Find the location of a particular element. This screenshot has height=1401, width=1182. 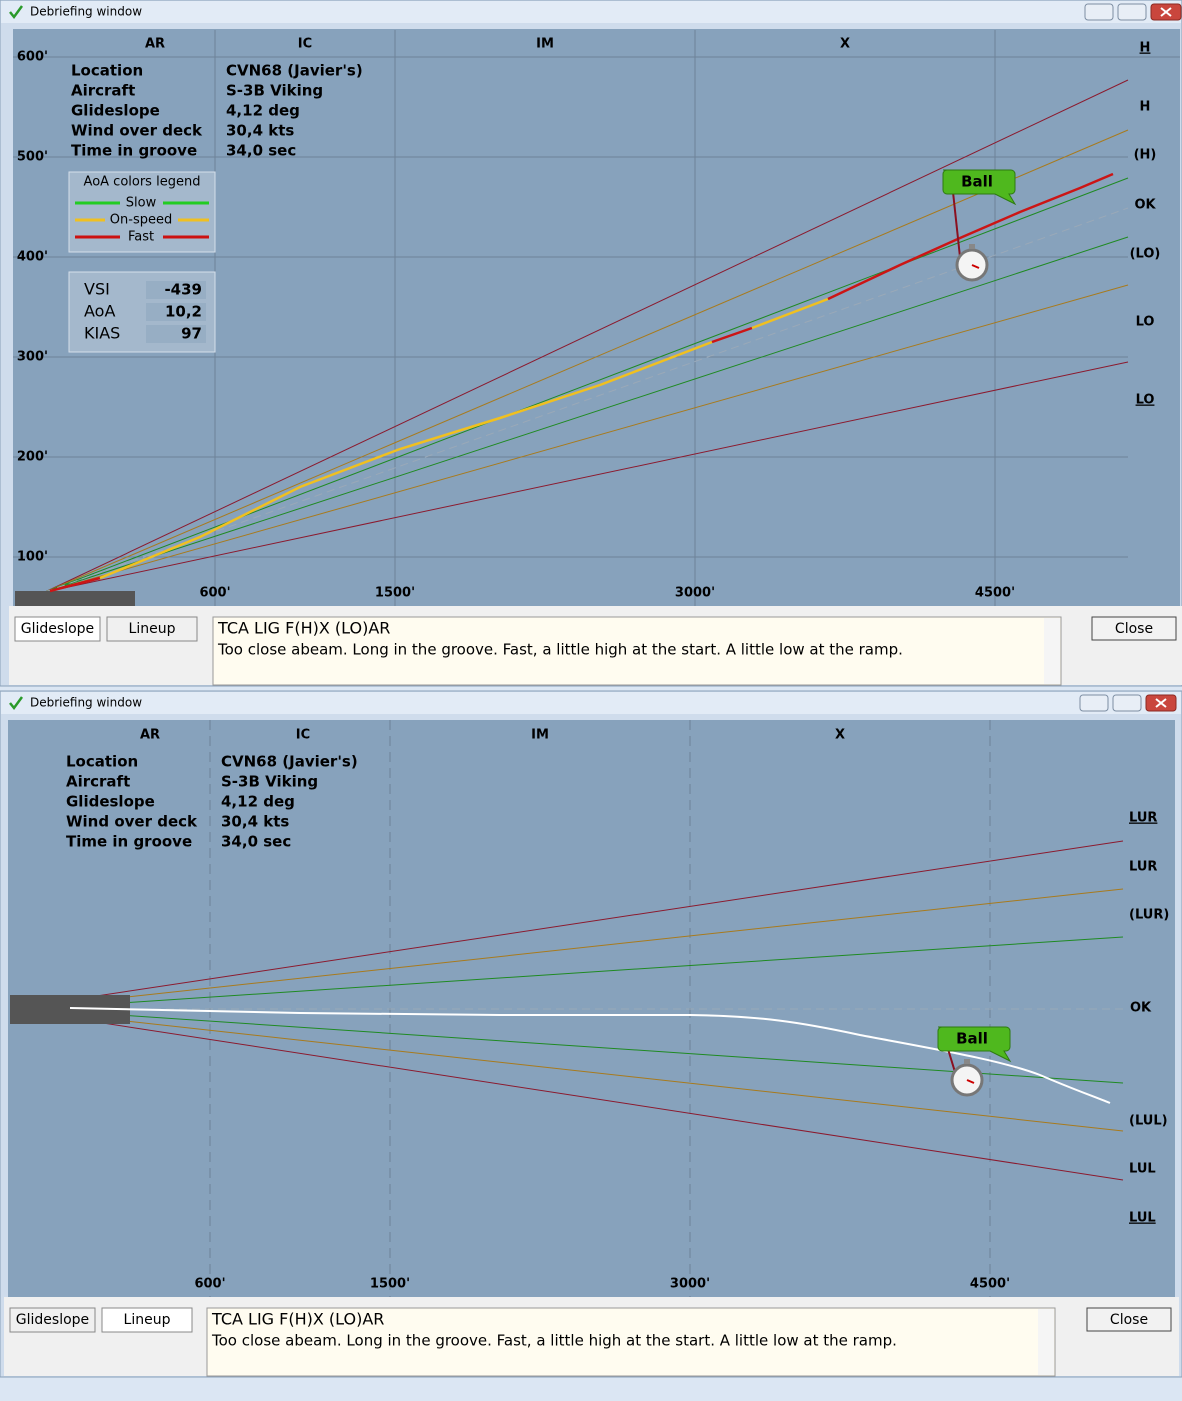

y-axis-label: 200' is located at coordinates (32, 457).